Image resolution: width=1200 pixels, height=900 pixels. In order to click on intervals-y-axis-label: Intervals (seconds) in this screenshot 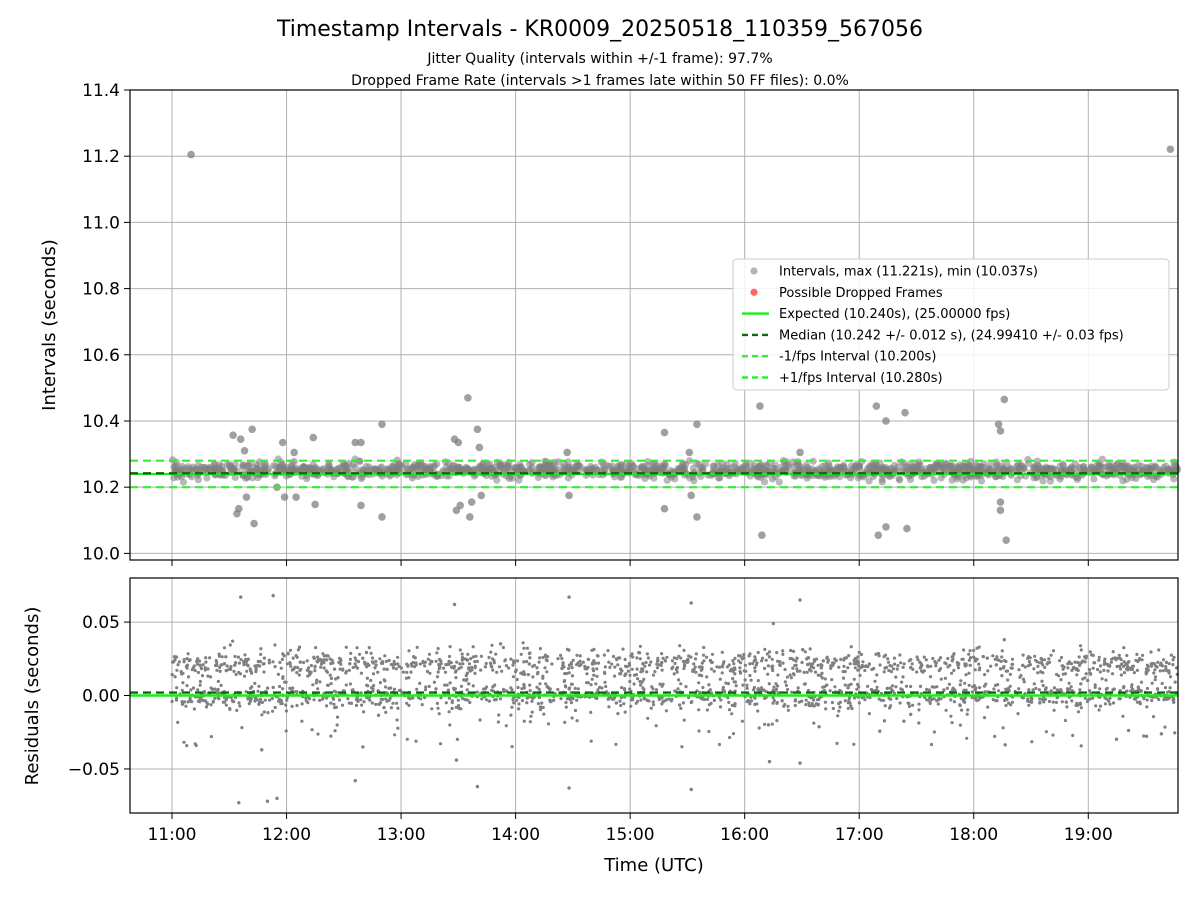, I will do `click(49, 325)`.